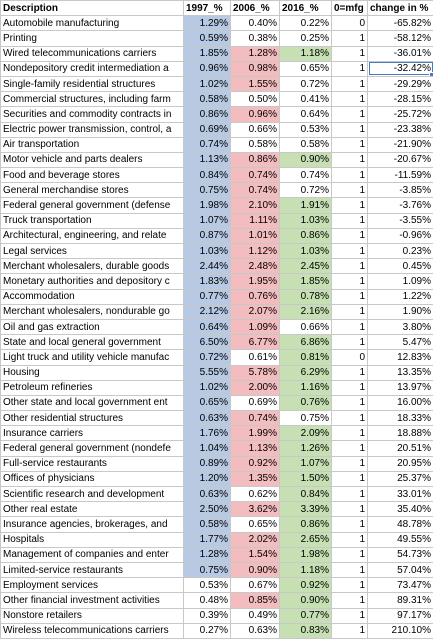  I want to click on cell-change: 49.55%, so click(400, 539).